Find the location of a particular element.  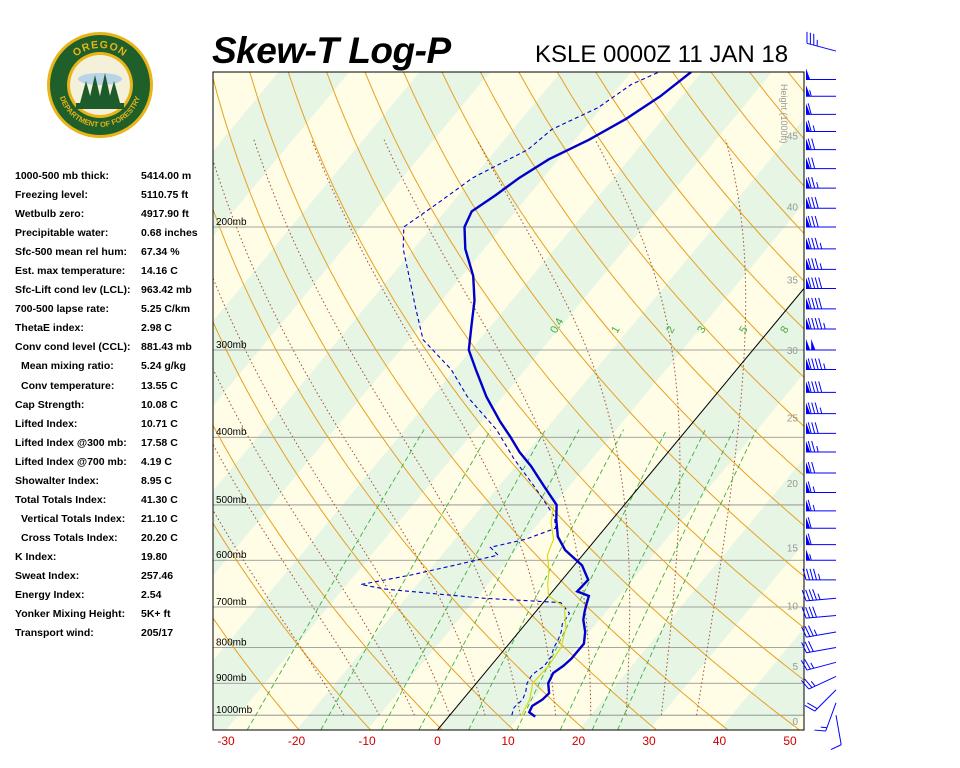

height-tick-label: 50 is located at coordinates (793, 68).